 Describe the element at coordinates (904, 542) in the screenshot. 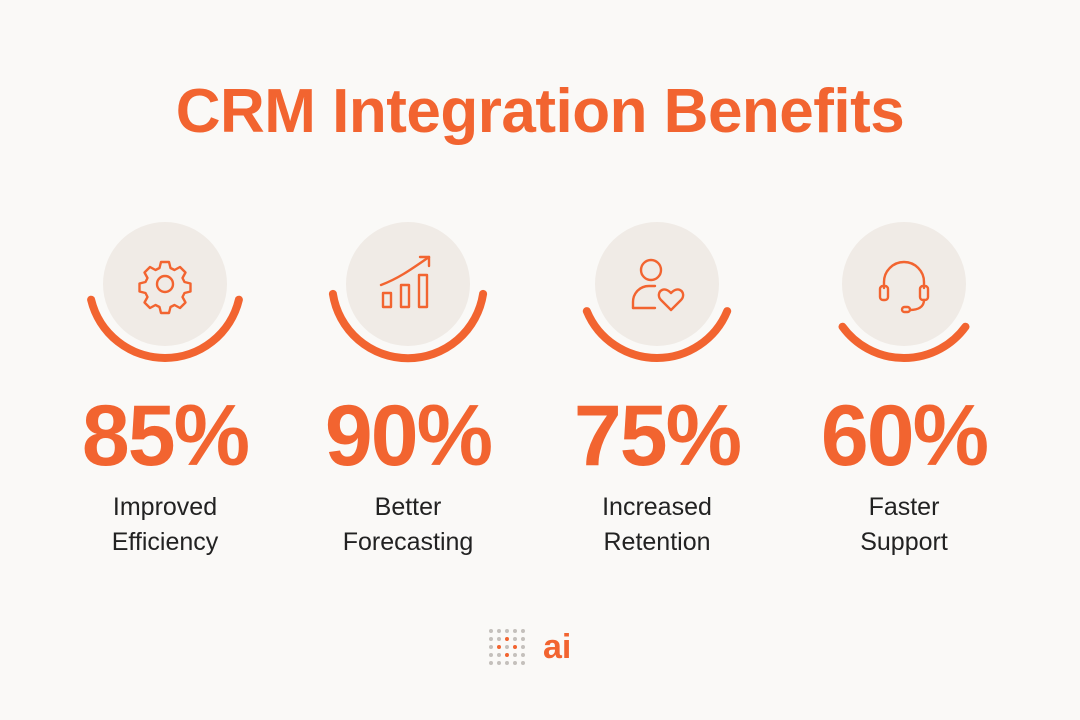

I see `stat-label-line: Support` at that location.